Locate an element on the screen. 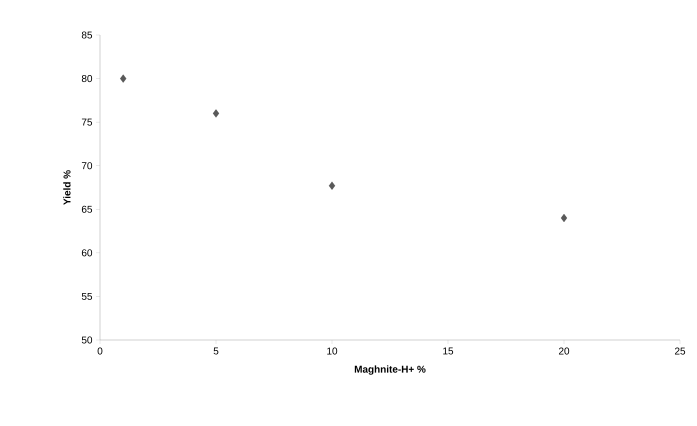  y-tick-label: 85 is located at coordinates (87, 35).